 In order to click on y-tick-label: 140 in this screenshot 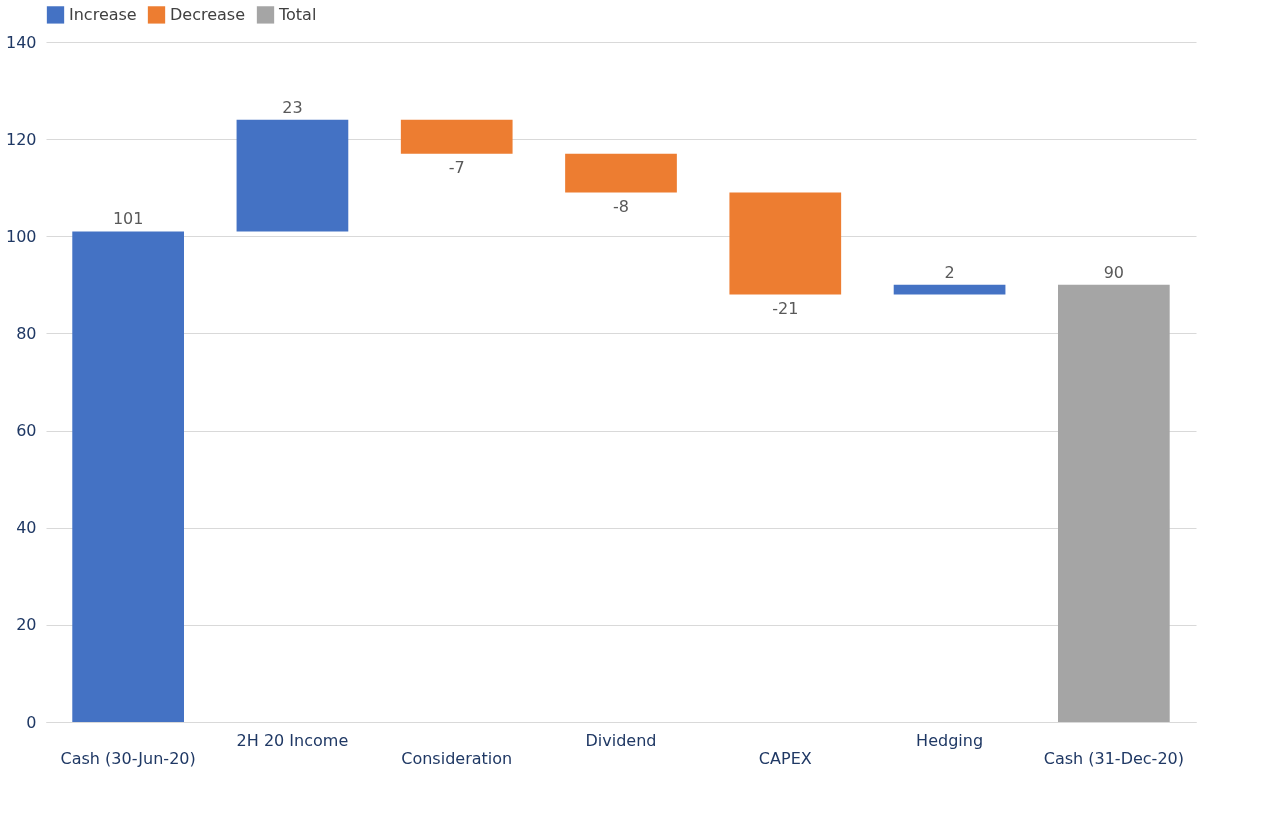, I will do `click(21, 42)`.